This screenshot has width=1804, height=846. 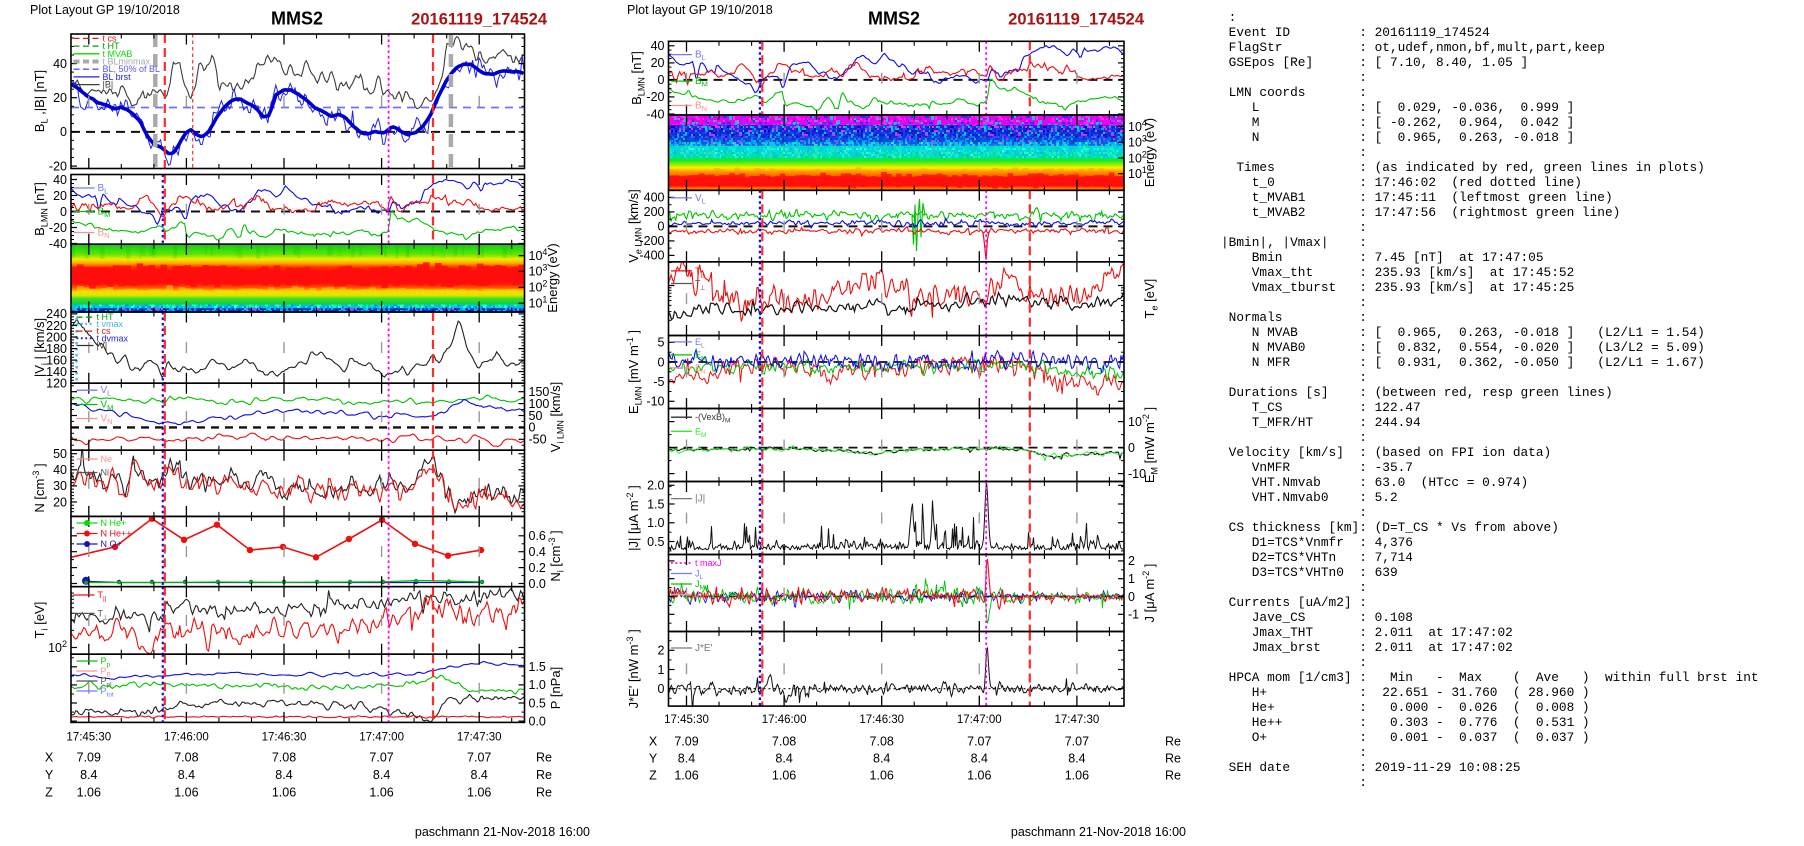 What do you see at coordinates (1355, 32) in the screenshot?
I see `svg-text:Event ID : 20161119_17: Event ID : 20161119_174524` at bounding box center [1355, 32].